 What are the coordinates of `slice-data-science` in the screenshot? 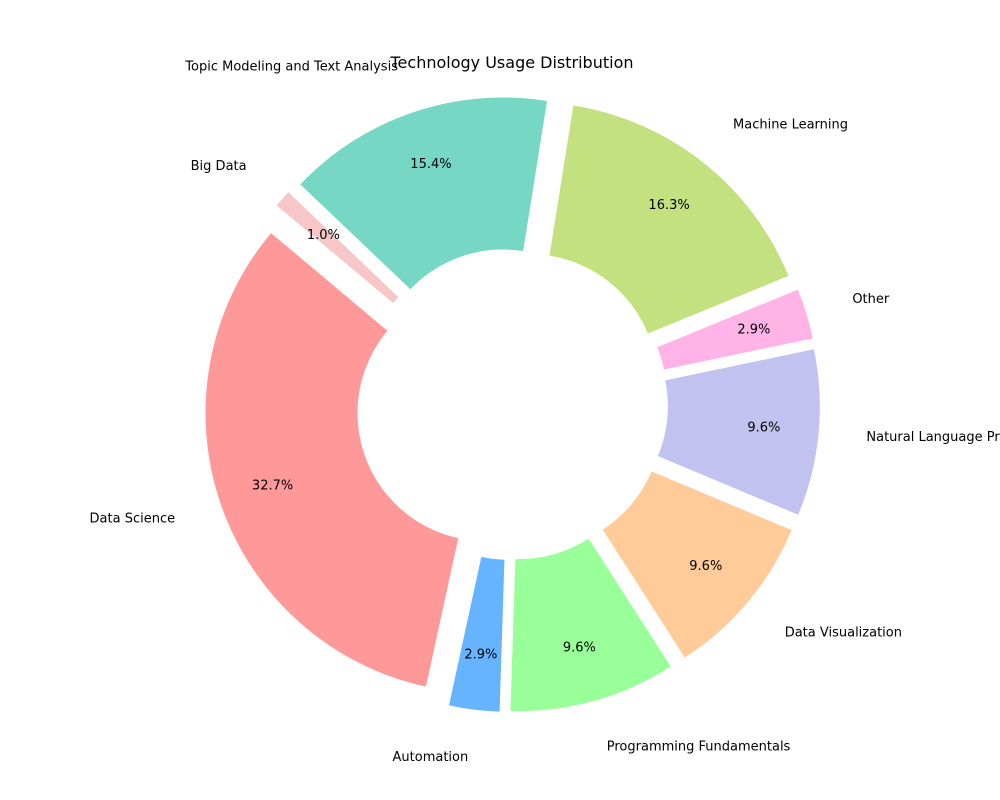 It's located at (332, 460).